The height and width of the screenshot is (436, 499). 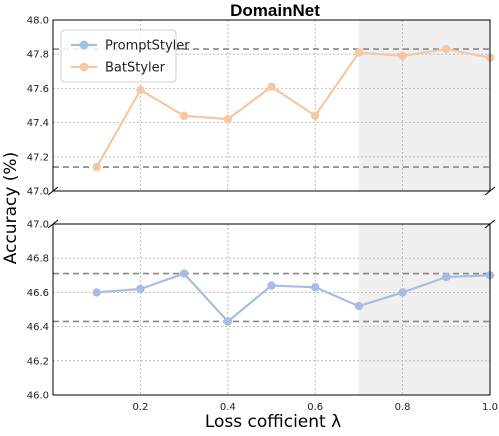 What do you see at coordinates (38, 259) in the screenshot?
I see `y-tick-label: 46.8` at bounding box center [38, 259].